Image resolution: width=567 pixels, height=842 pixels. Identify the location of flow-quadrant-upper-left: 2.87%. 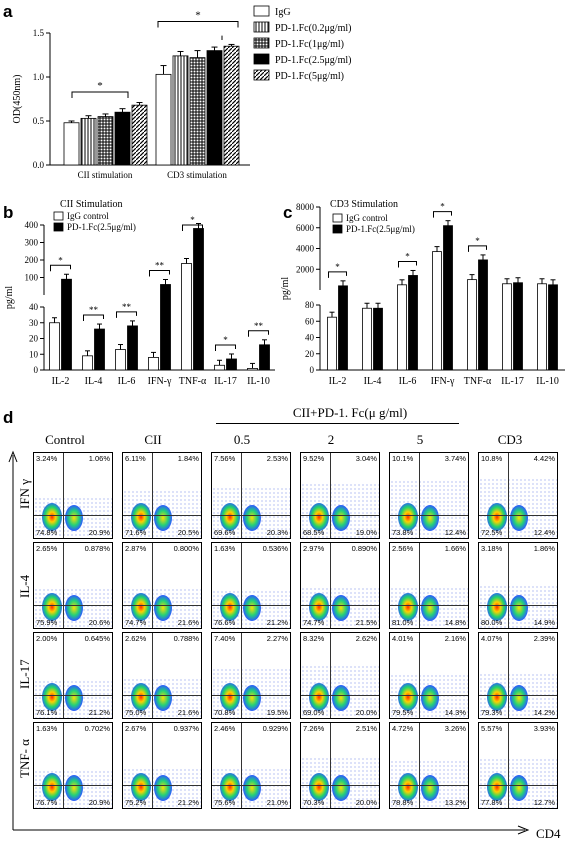
(136, 548).